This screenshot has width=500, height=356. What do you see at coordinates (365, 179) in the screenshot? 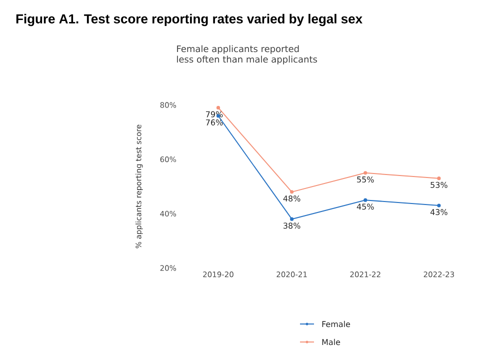
I see `data-label: 55%` at bounding box center [365, 179].